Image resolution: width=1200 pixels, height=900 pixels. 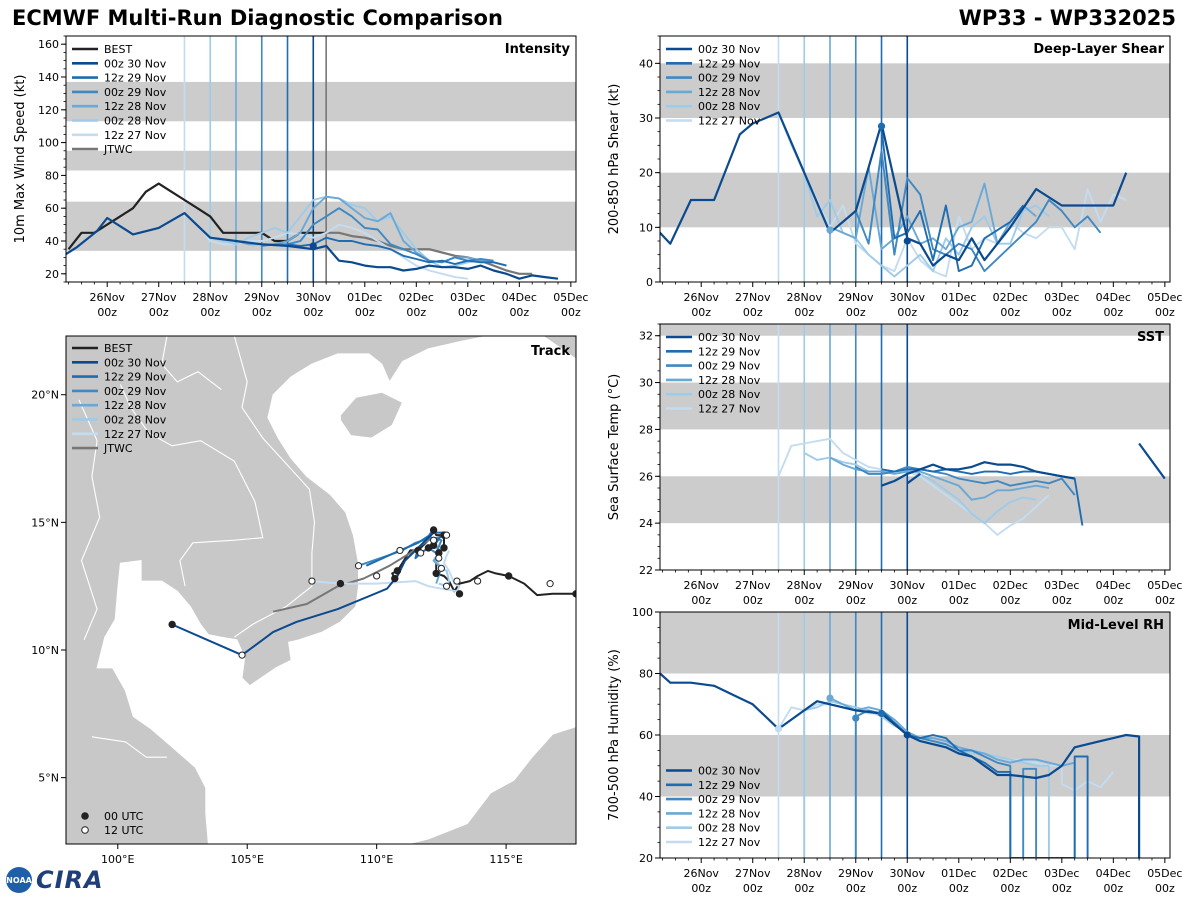 What do you see at coordinates (1164, 297) in the screenshot?
I see `x-tick-day: 05Dec` at bounding box center [1164, 297].